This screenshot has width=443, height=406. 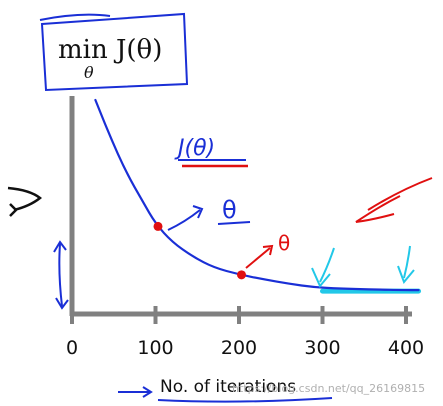 I want to click on x-tick-label: 200, so click(x=239, y=348).